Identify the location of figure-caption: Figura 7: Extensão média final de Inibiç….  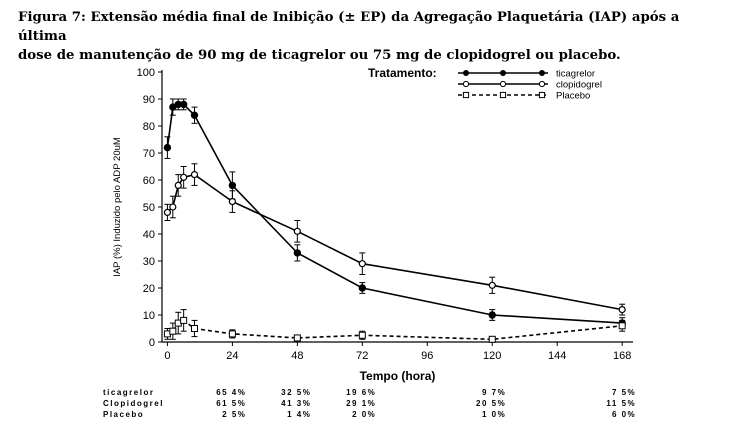
(374, 36).